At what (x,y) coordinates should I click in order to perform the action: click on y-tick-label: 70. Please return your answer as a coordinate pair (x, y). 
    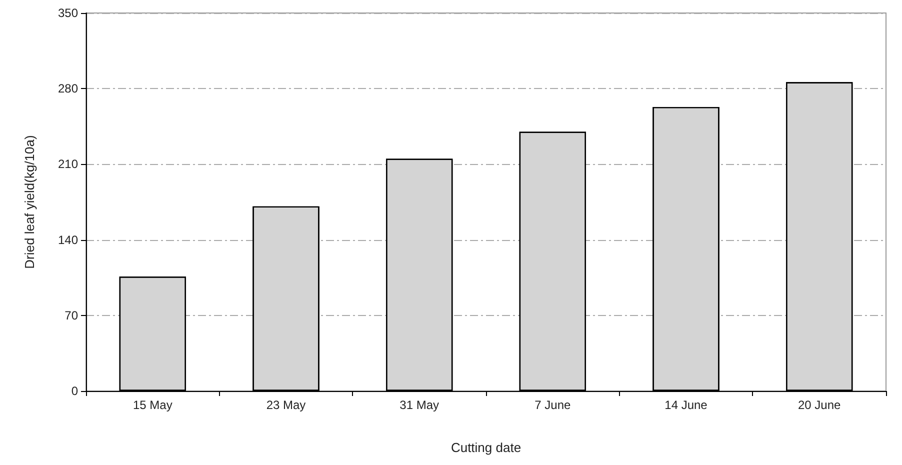
    Looking at the image, I should click on (71, 315).